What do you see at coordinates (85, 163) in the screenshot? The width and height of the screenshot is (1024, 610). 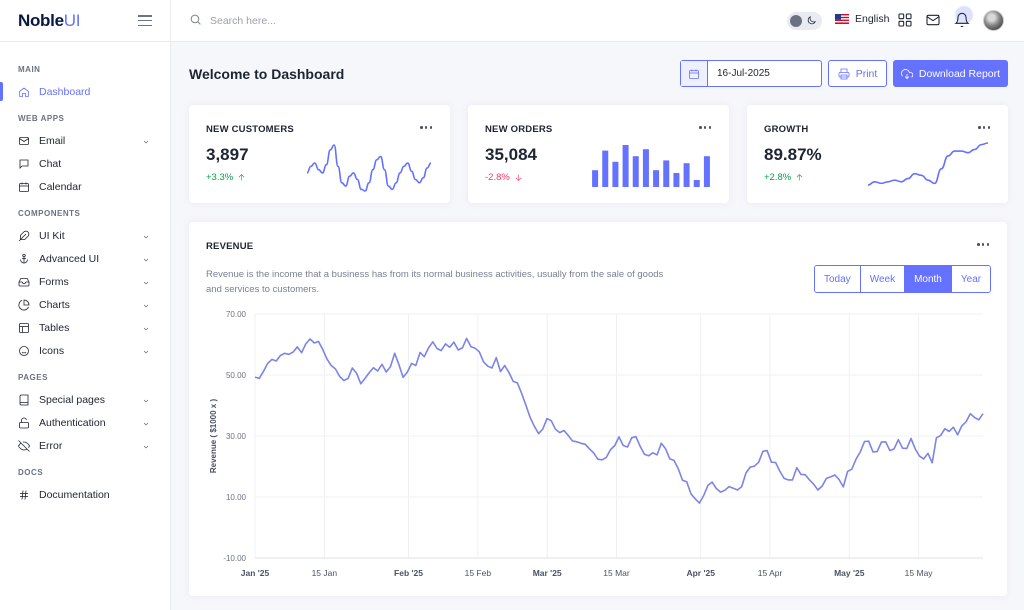 I see `sidebar-item-chat: Chat` at bounding box center [85, 163].